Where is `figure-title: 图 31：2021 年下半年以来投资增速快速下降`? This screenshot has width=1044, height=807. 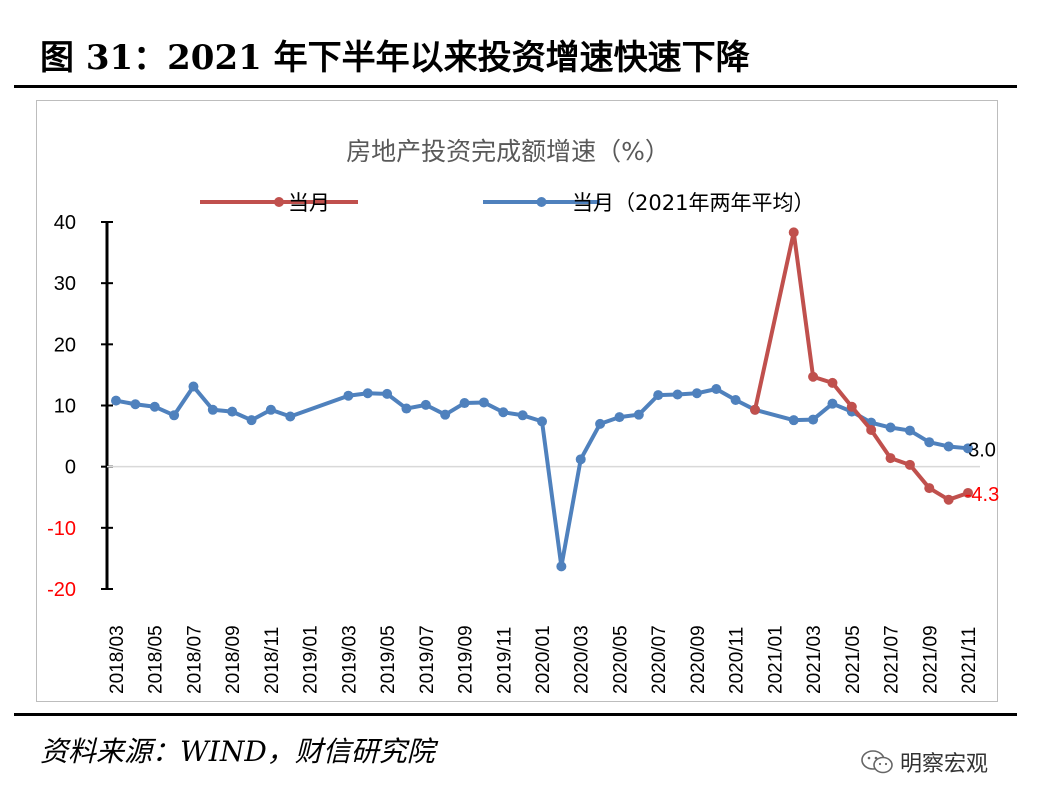 figure-title: 图 31：2021 年下半年以来投资增速快速下降 is located at coordinates (395, 58).